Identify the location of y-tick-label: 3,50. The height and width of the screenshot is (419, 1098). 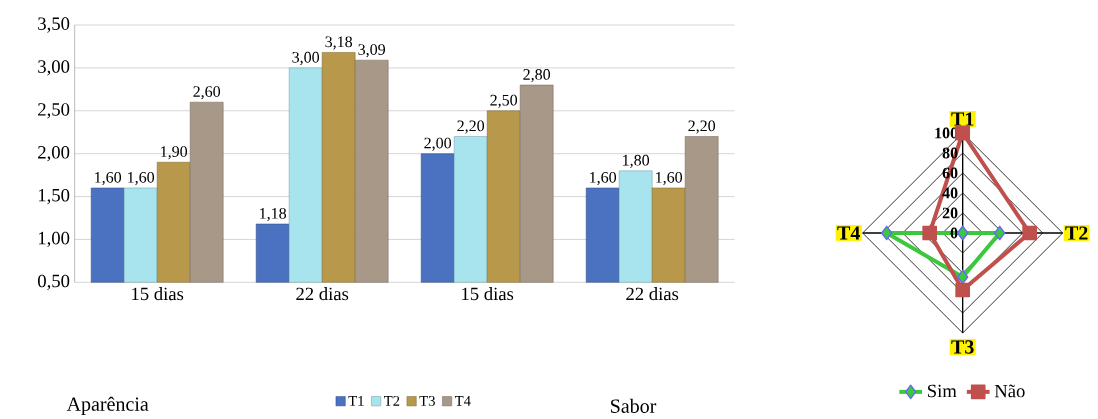
(54, 25).